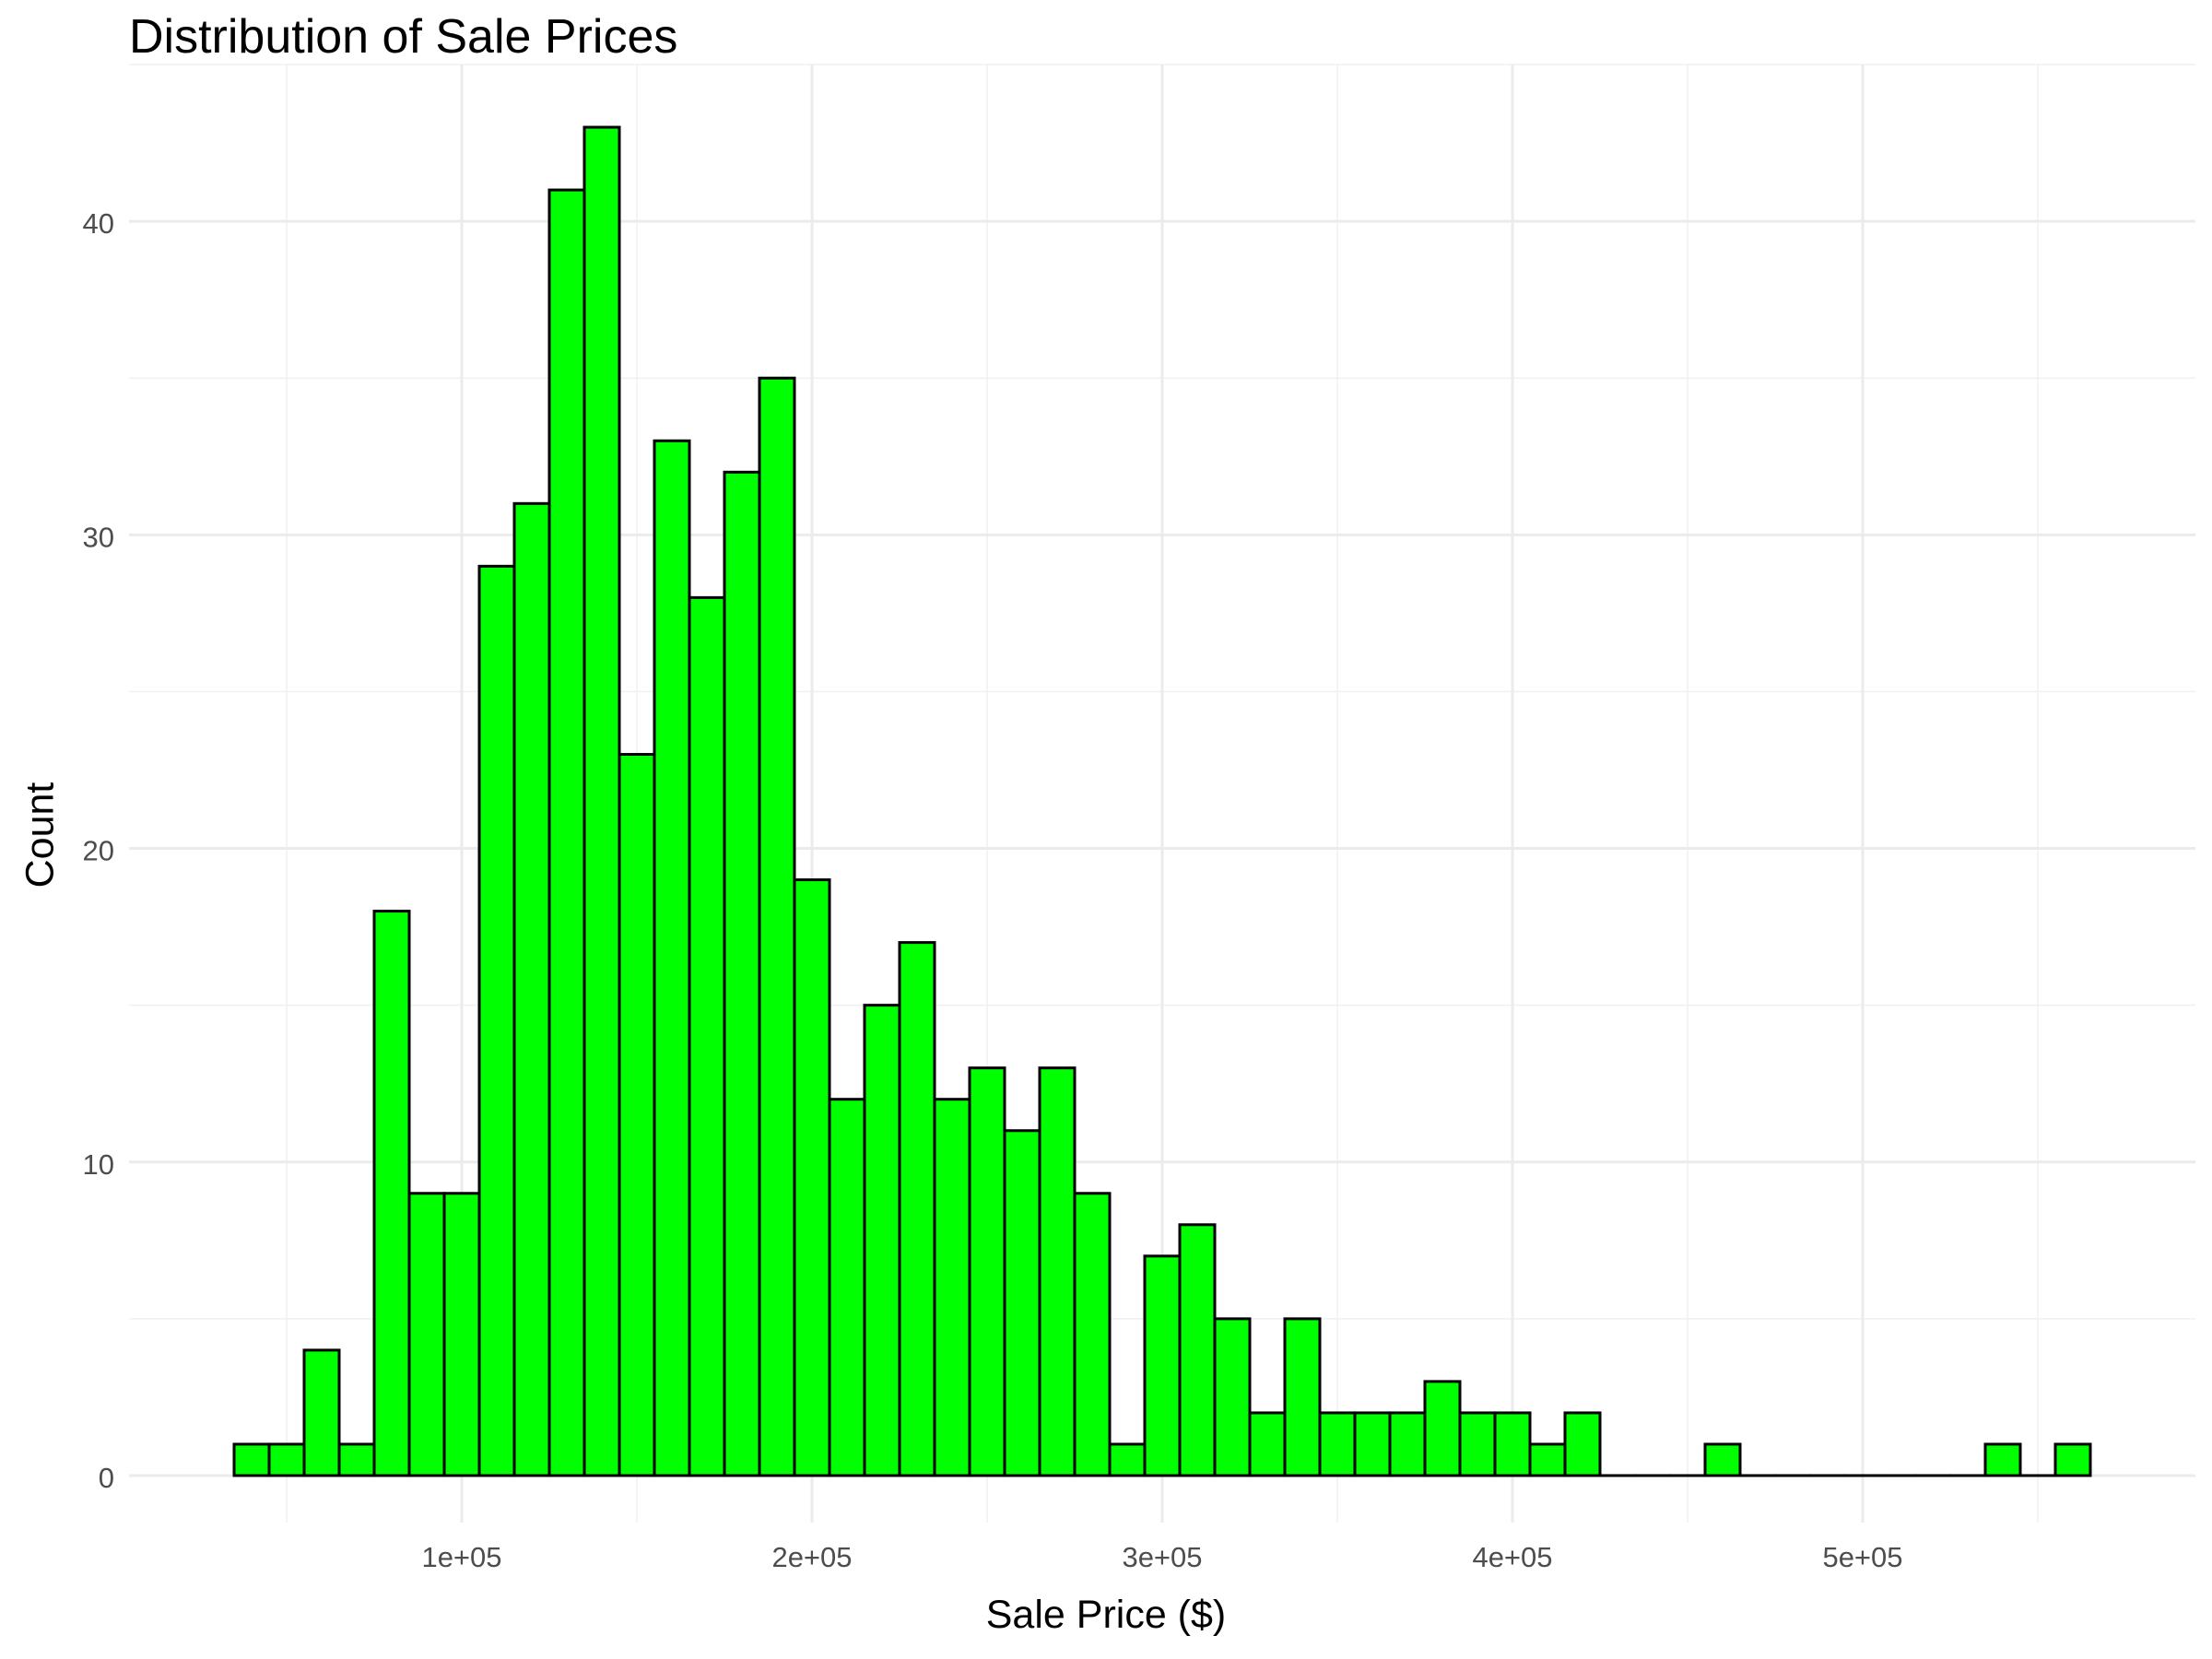 Image resolution: width=2212 pixels, height=1659 pixels. Describe the element at coordinates (811, 1557) in the screenshot. I see `x-tick-label: 2e+05` at that location.